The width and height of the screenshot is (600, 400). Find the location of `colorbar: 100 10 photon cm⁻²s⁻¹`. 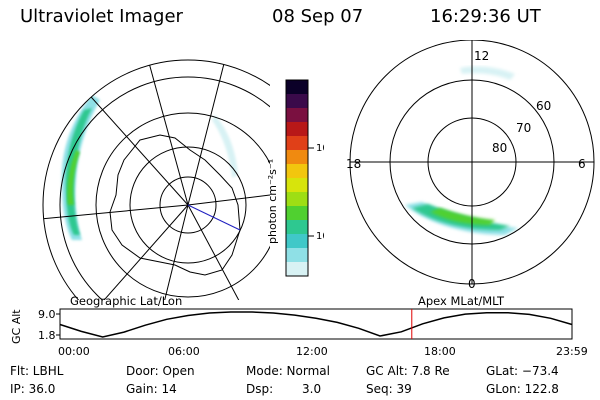

colorbar: 100 10 photon cm⁻²s⁻¹ is located at coordinates (295, 178).